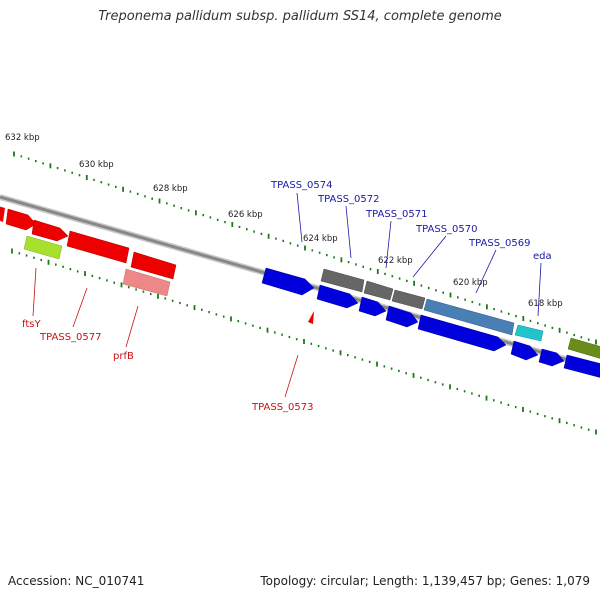 The height and width of the screenshot is (600, 600). Describe the element at coordinates (76, 581) in the screenshot. I see `accession-label: Accession: NC_010741` at that location.